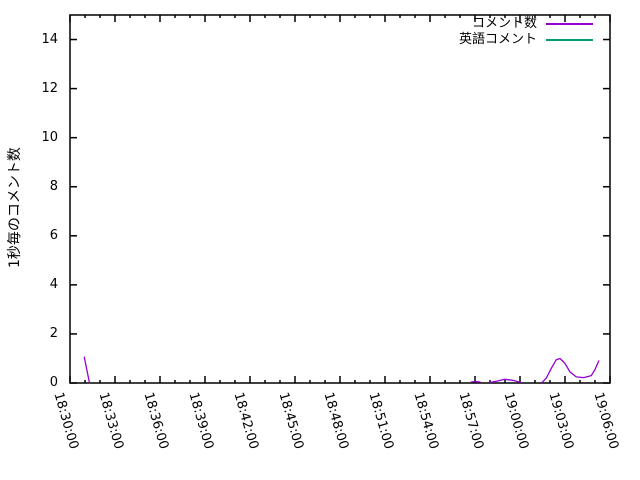  What do you see at coordinates (49, 39) in the screenshot?
I see `y-tick-label: 14` at bounding box center [49, 39].